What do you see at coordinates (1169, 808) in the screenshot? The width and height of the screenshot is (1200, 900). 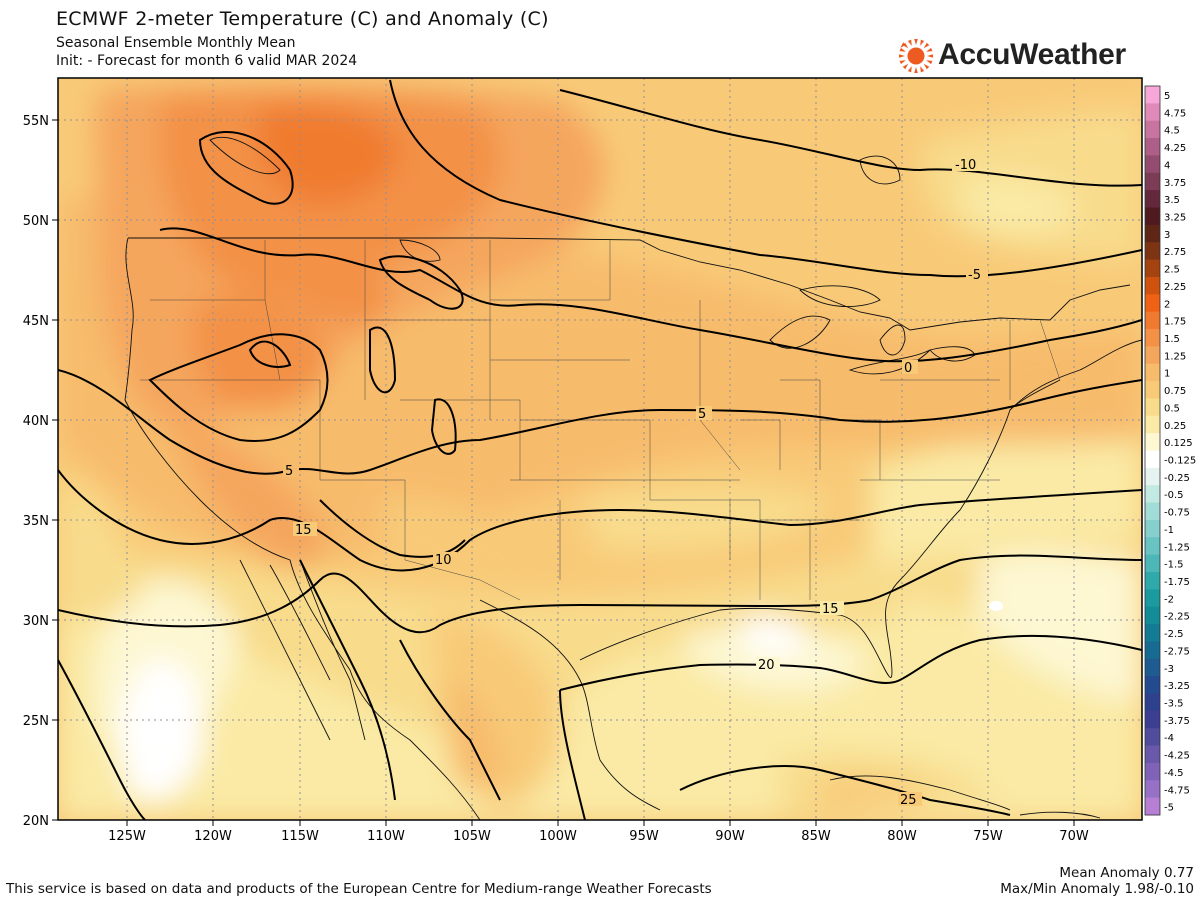 I see `colorbar-label: -5` at bounding box center [1169, 808].